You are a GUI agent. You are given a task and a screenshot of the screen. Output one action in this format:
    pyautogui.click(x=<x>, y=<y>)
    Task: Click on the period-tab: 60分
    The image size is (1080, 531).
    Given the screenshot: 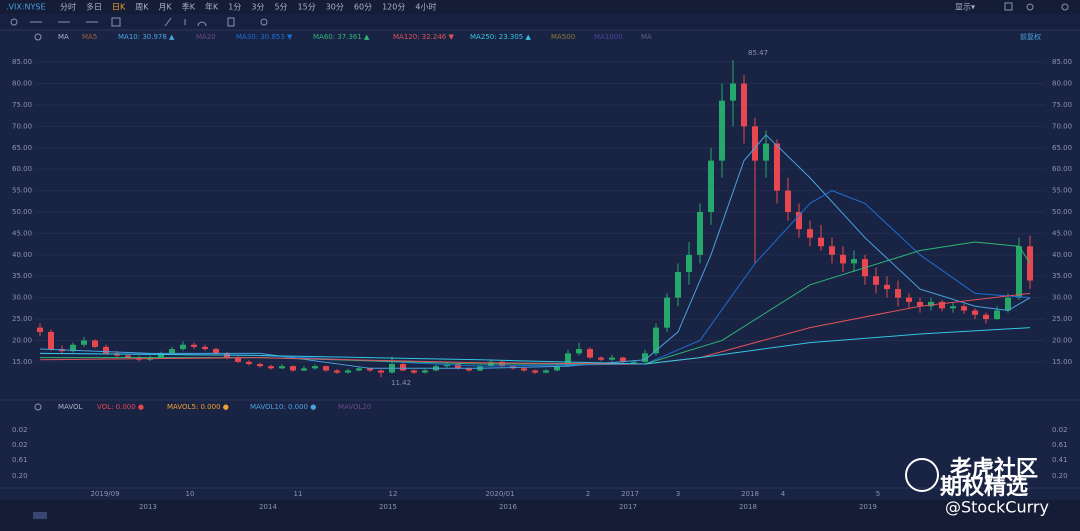 What is the action you would take?
    pyautogui.click(x=363, y=7)
    